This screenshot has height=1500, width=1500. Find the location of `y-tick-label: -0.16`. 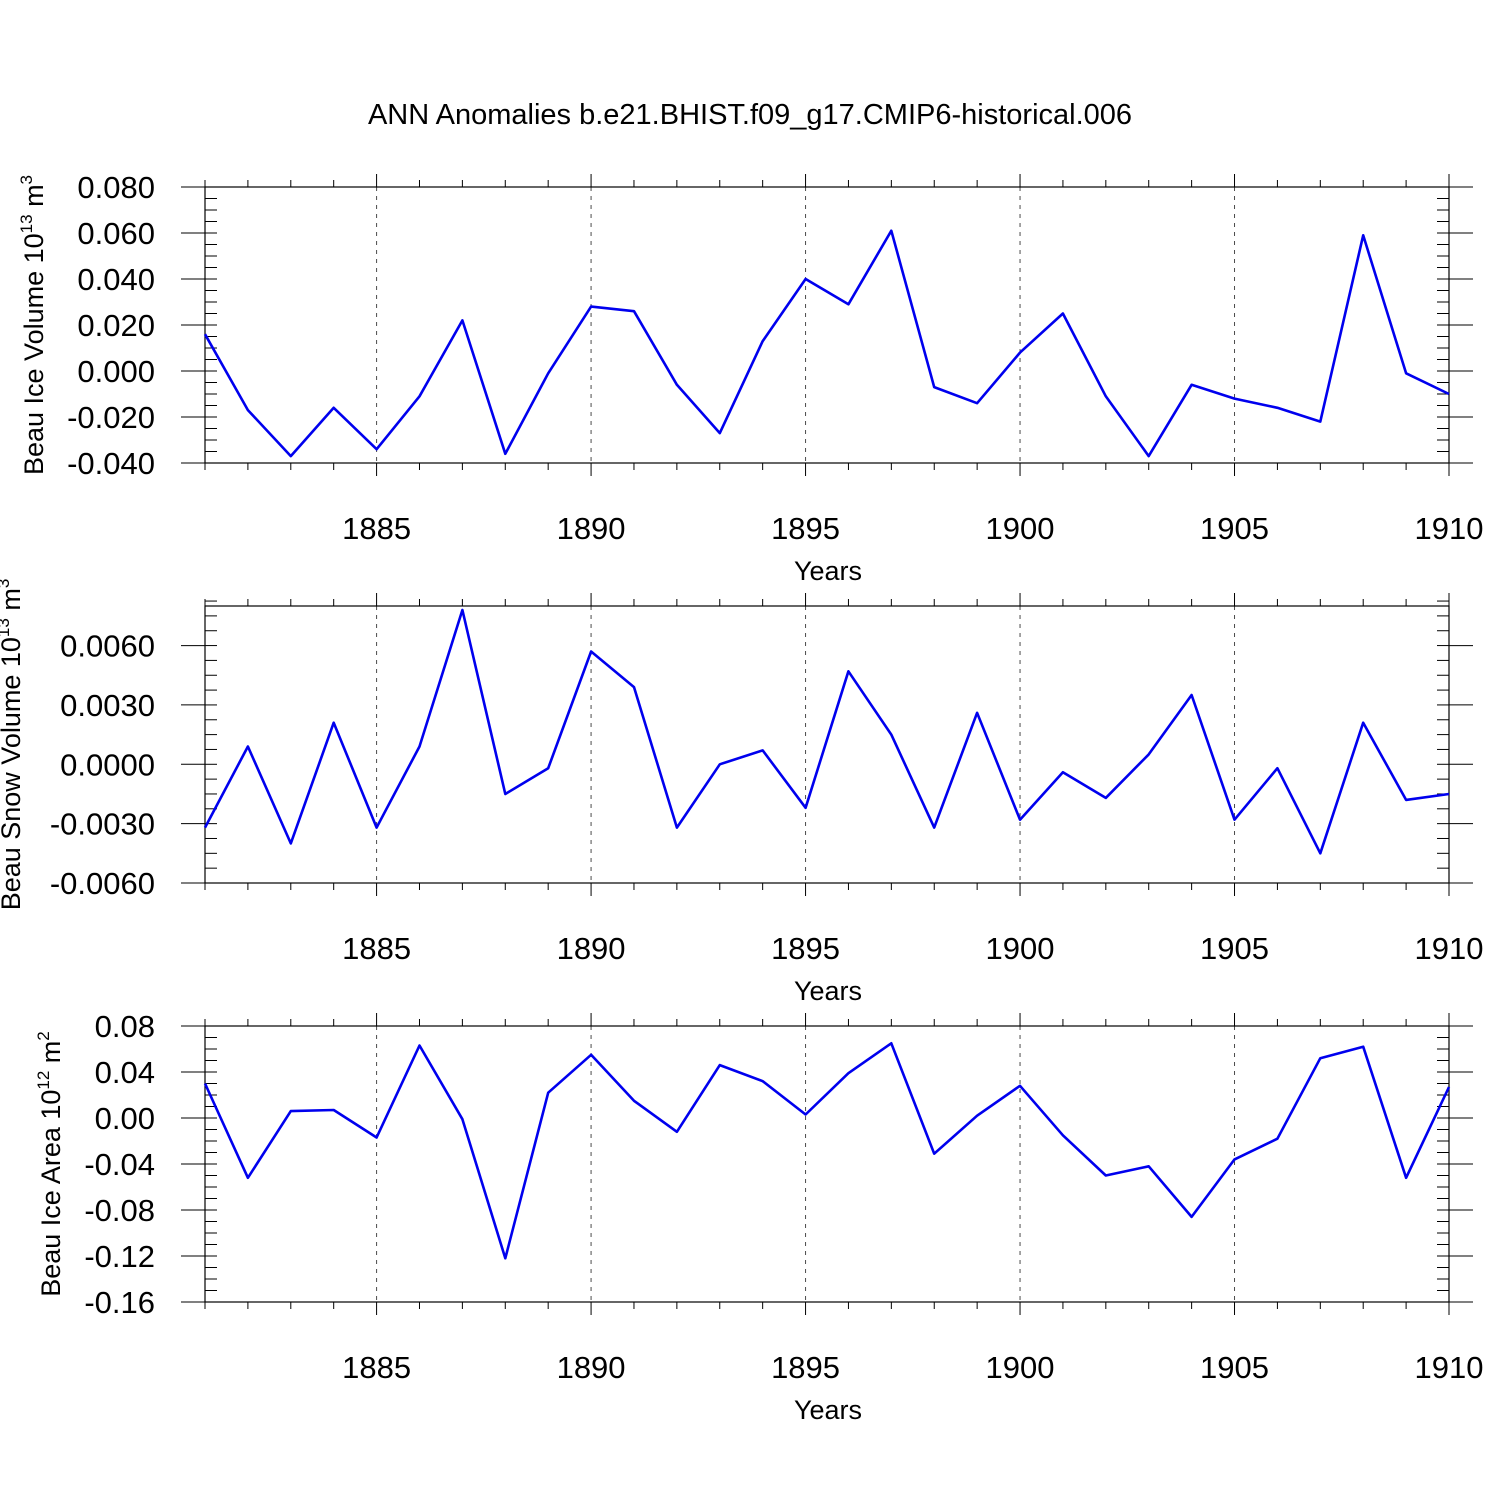

y-tick-label: -0.16 is located at coordinates (119, 1302).